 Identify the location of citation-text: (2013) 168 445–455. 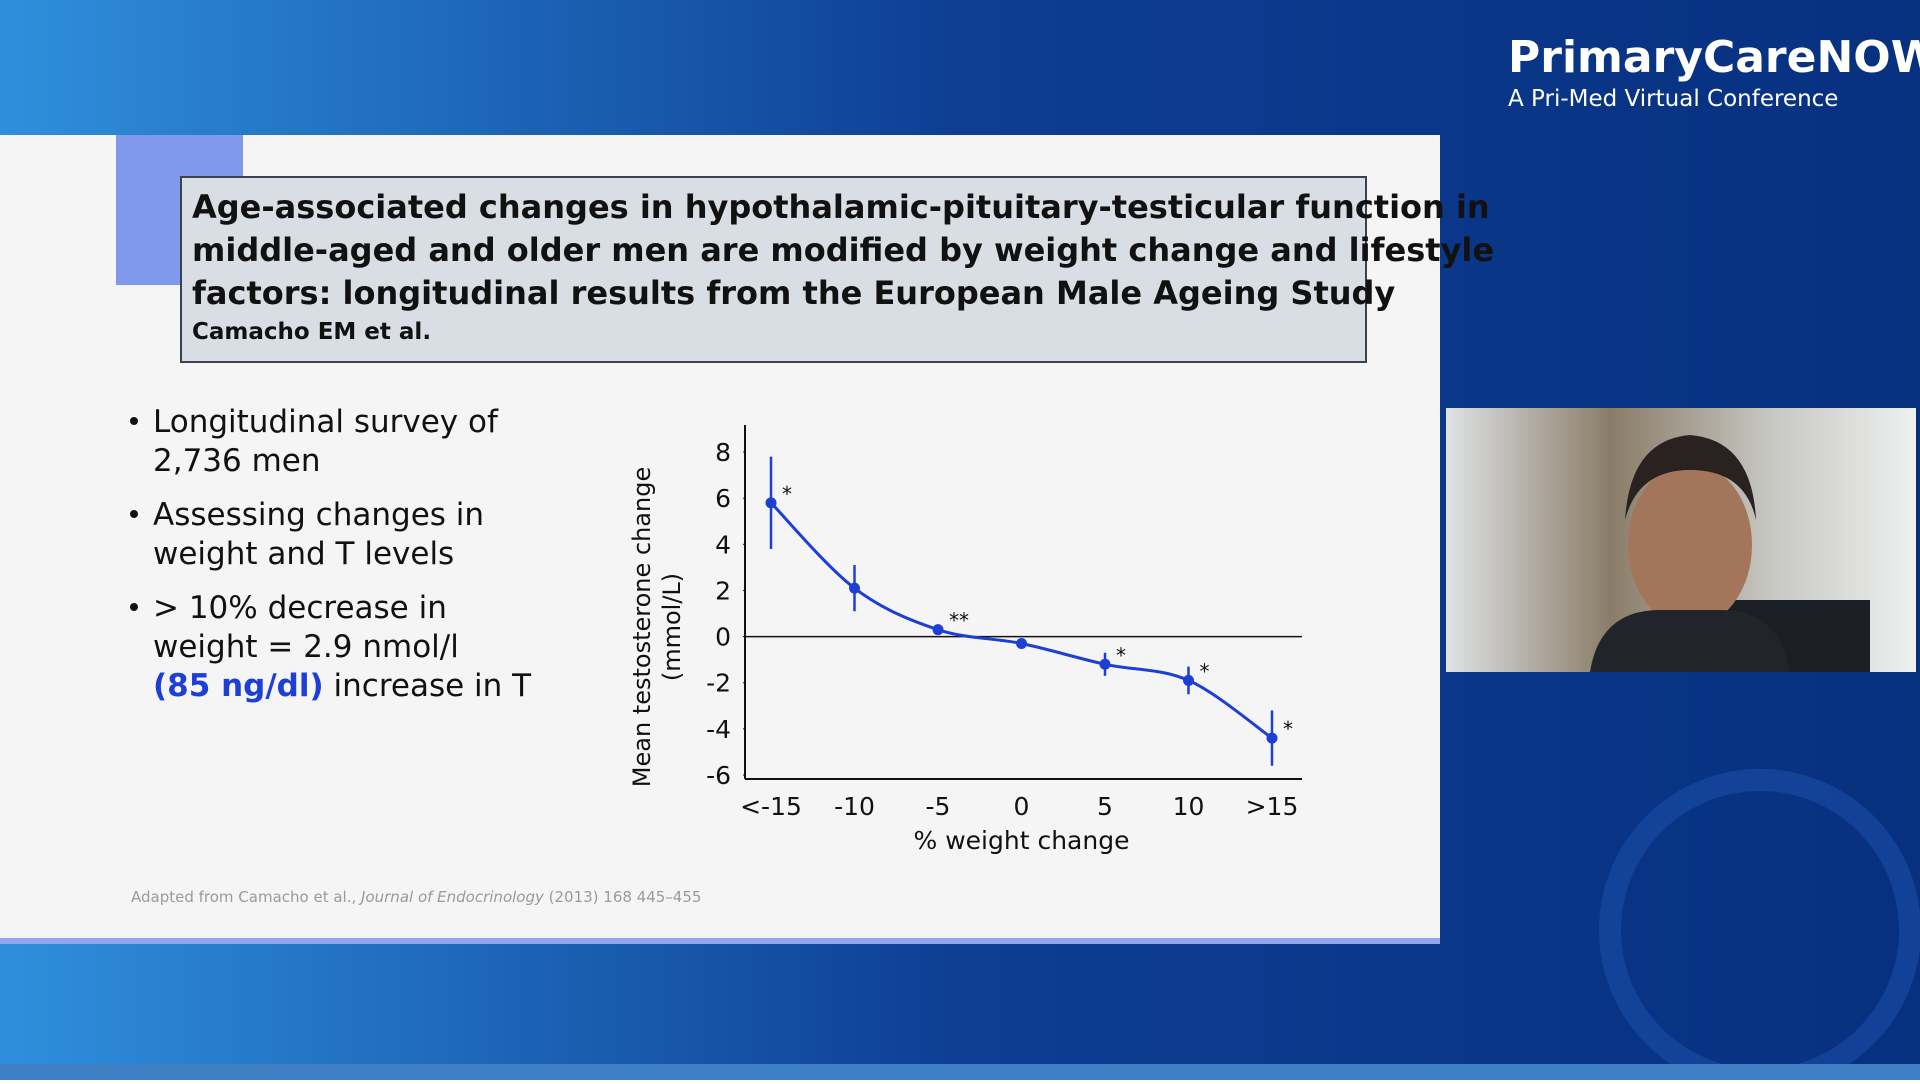
(623, 897).